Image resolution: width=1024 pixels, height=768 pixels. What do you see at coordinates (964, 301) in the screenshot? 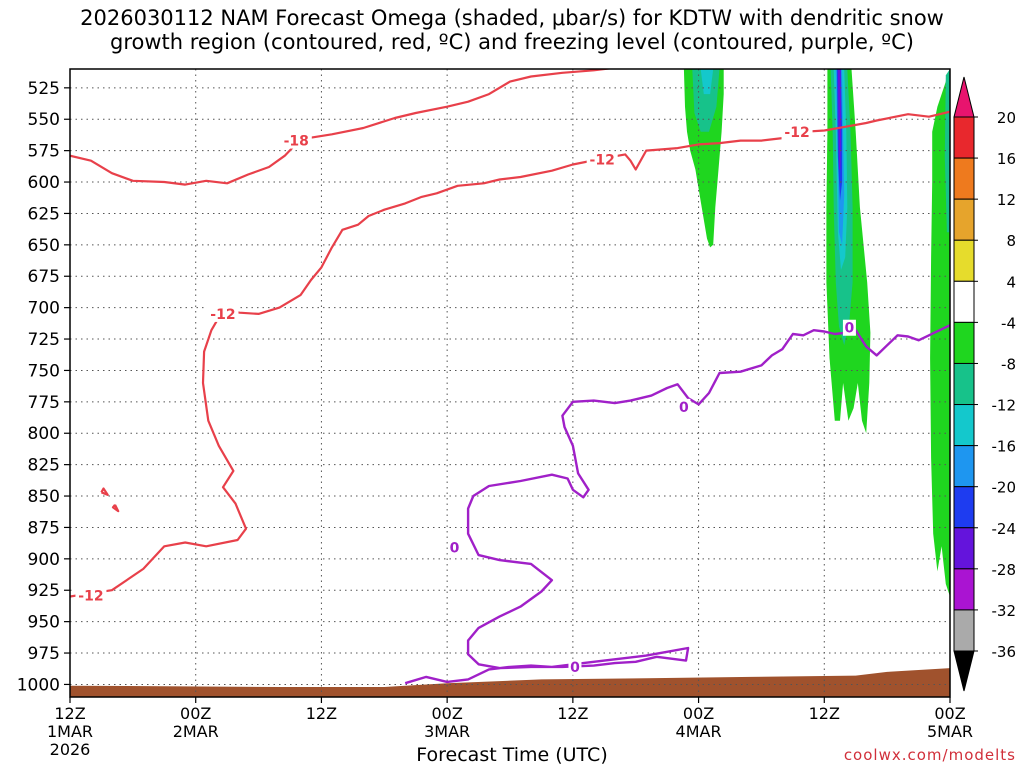
I see `colorbar-bin--4-4` at bounding box center [964, 301].